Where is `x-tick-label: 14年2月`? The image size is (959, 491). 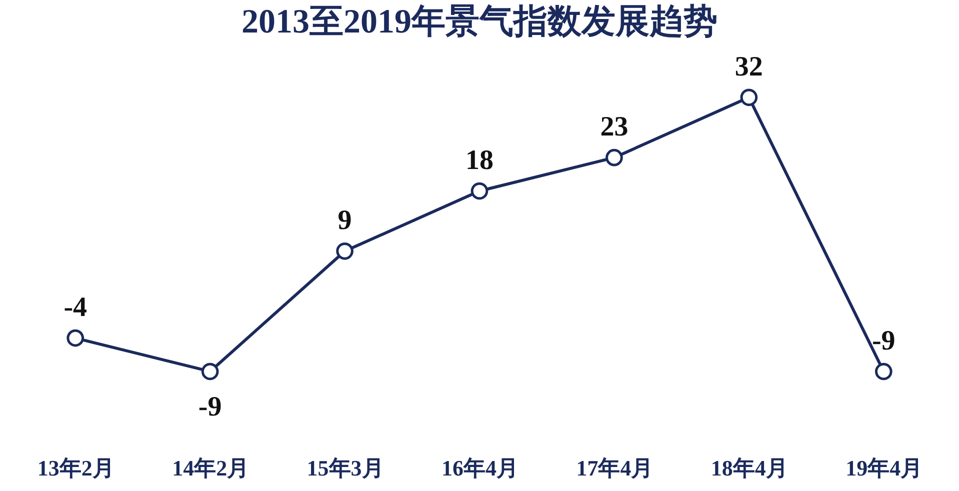
x-tick-label: 14年2月 is located at coordinates (211, 468).